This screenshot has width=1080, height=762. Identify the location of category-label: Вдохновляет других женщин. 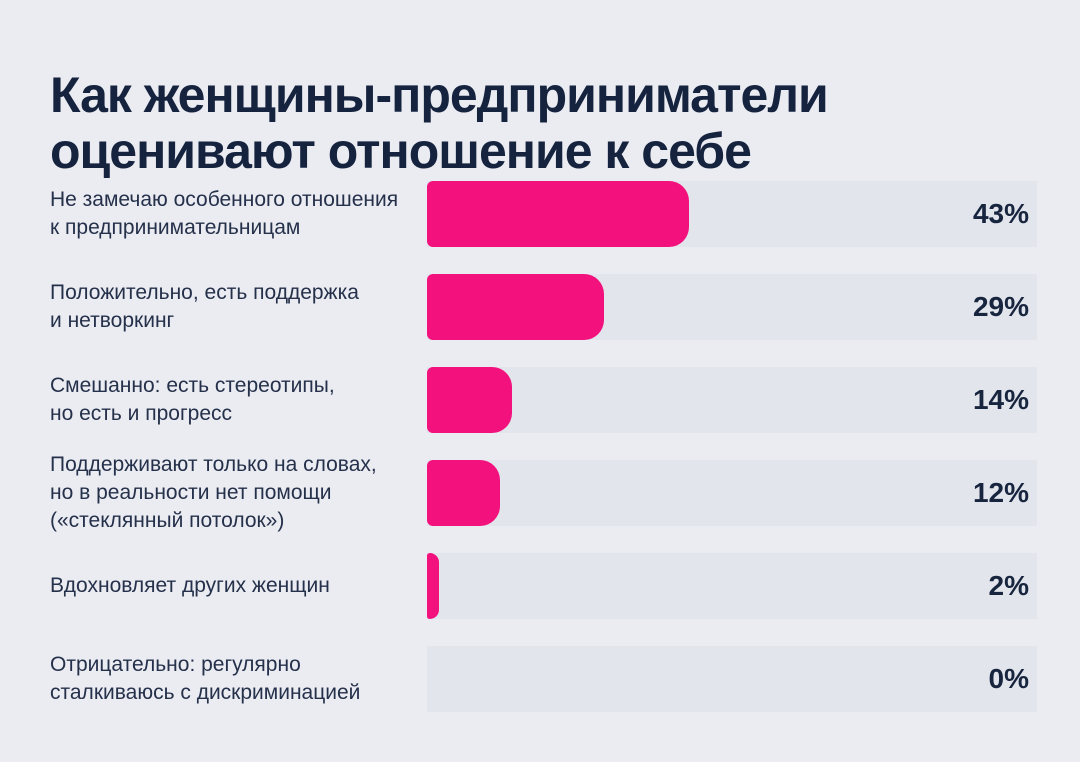
(190, 585).